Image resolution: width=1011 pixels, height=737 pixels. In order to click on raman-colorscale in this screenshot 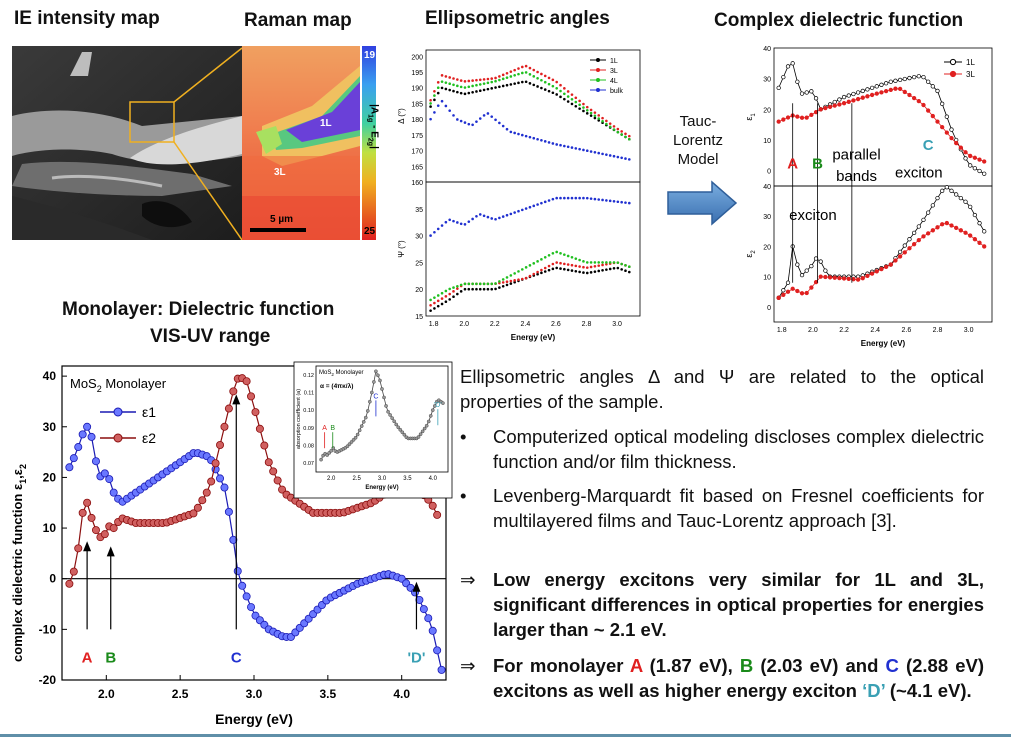, I will do `click(369, 143)`.